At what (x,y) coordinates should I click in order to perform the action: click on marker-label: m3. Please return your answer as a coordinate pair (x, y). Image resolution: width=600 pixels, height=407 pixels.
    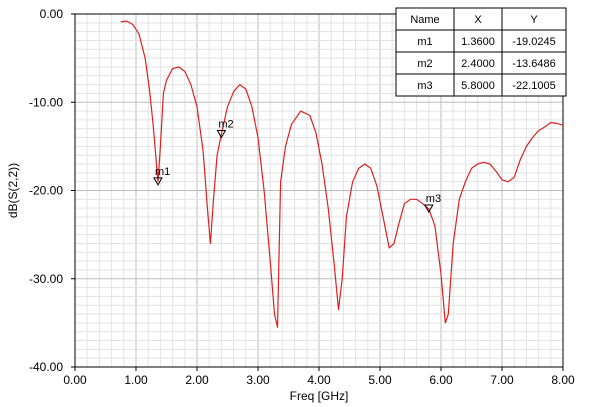
    Looking at the image, I should click on (433, 199).